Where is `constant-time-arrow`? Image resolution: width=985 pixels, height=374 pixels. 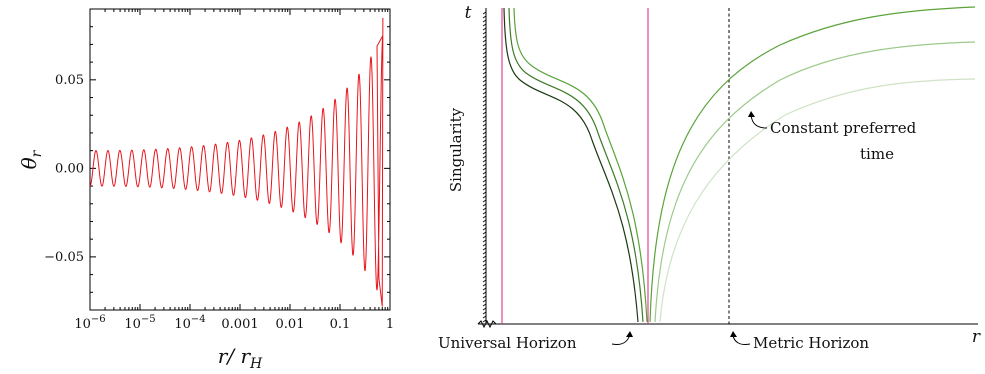 constant-time-arrow is located at coordinates (759, 121).